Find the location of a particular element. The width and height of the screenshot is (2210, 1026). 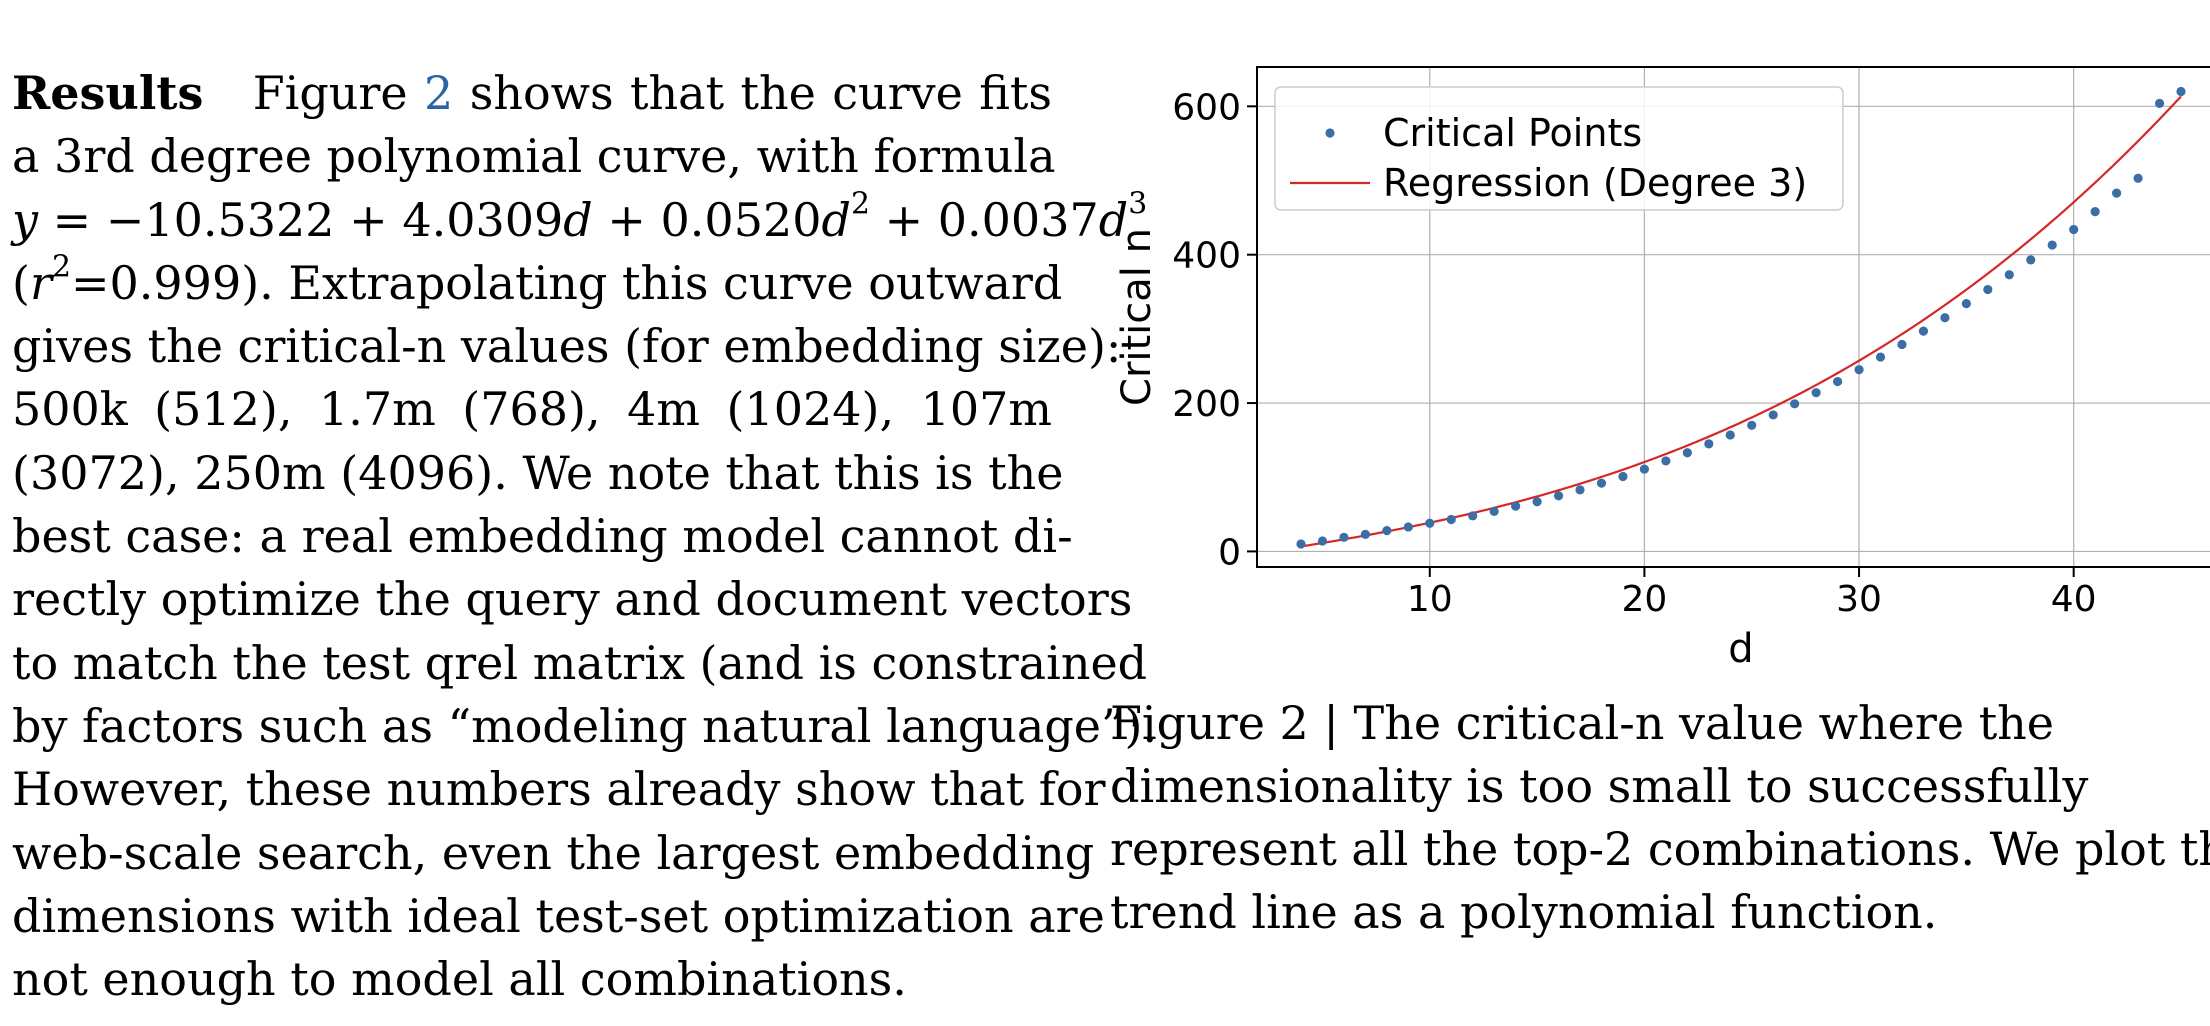

figure-reference-link: 2 is located at coordinates (439, 93).